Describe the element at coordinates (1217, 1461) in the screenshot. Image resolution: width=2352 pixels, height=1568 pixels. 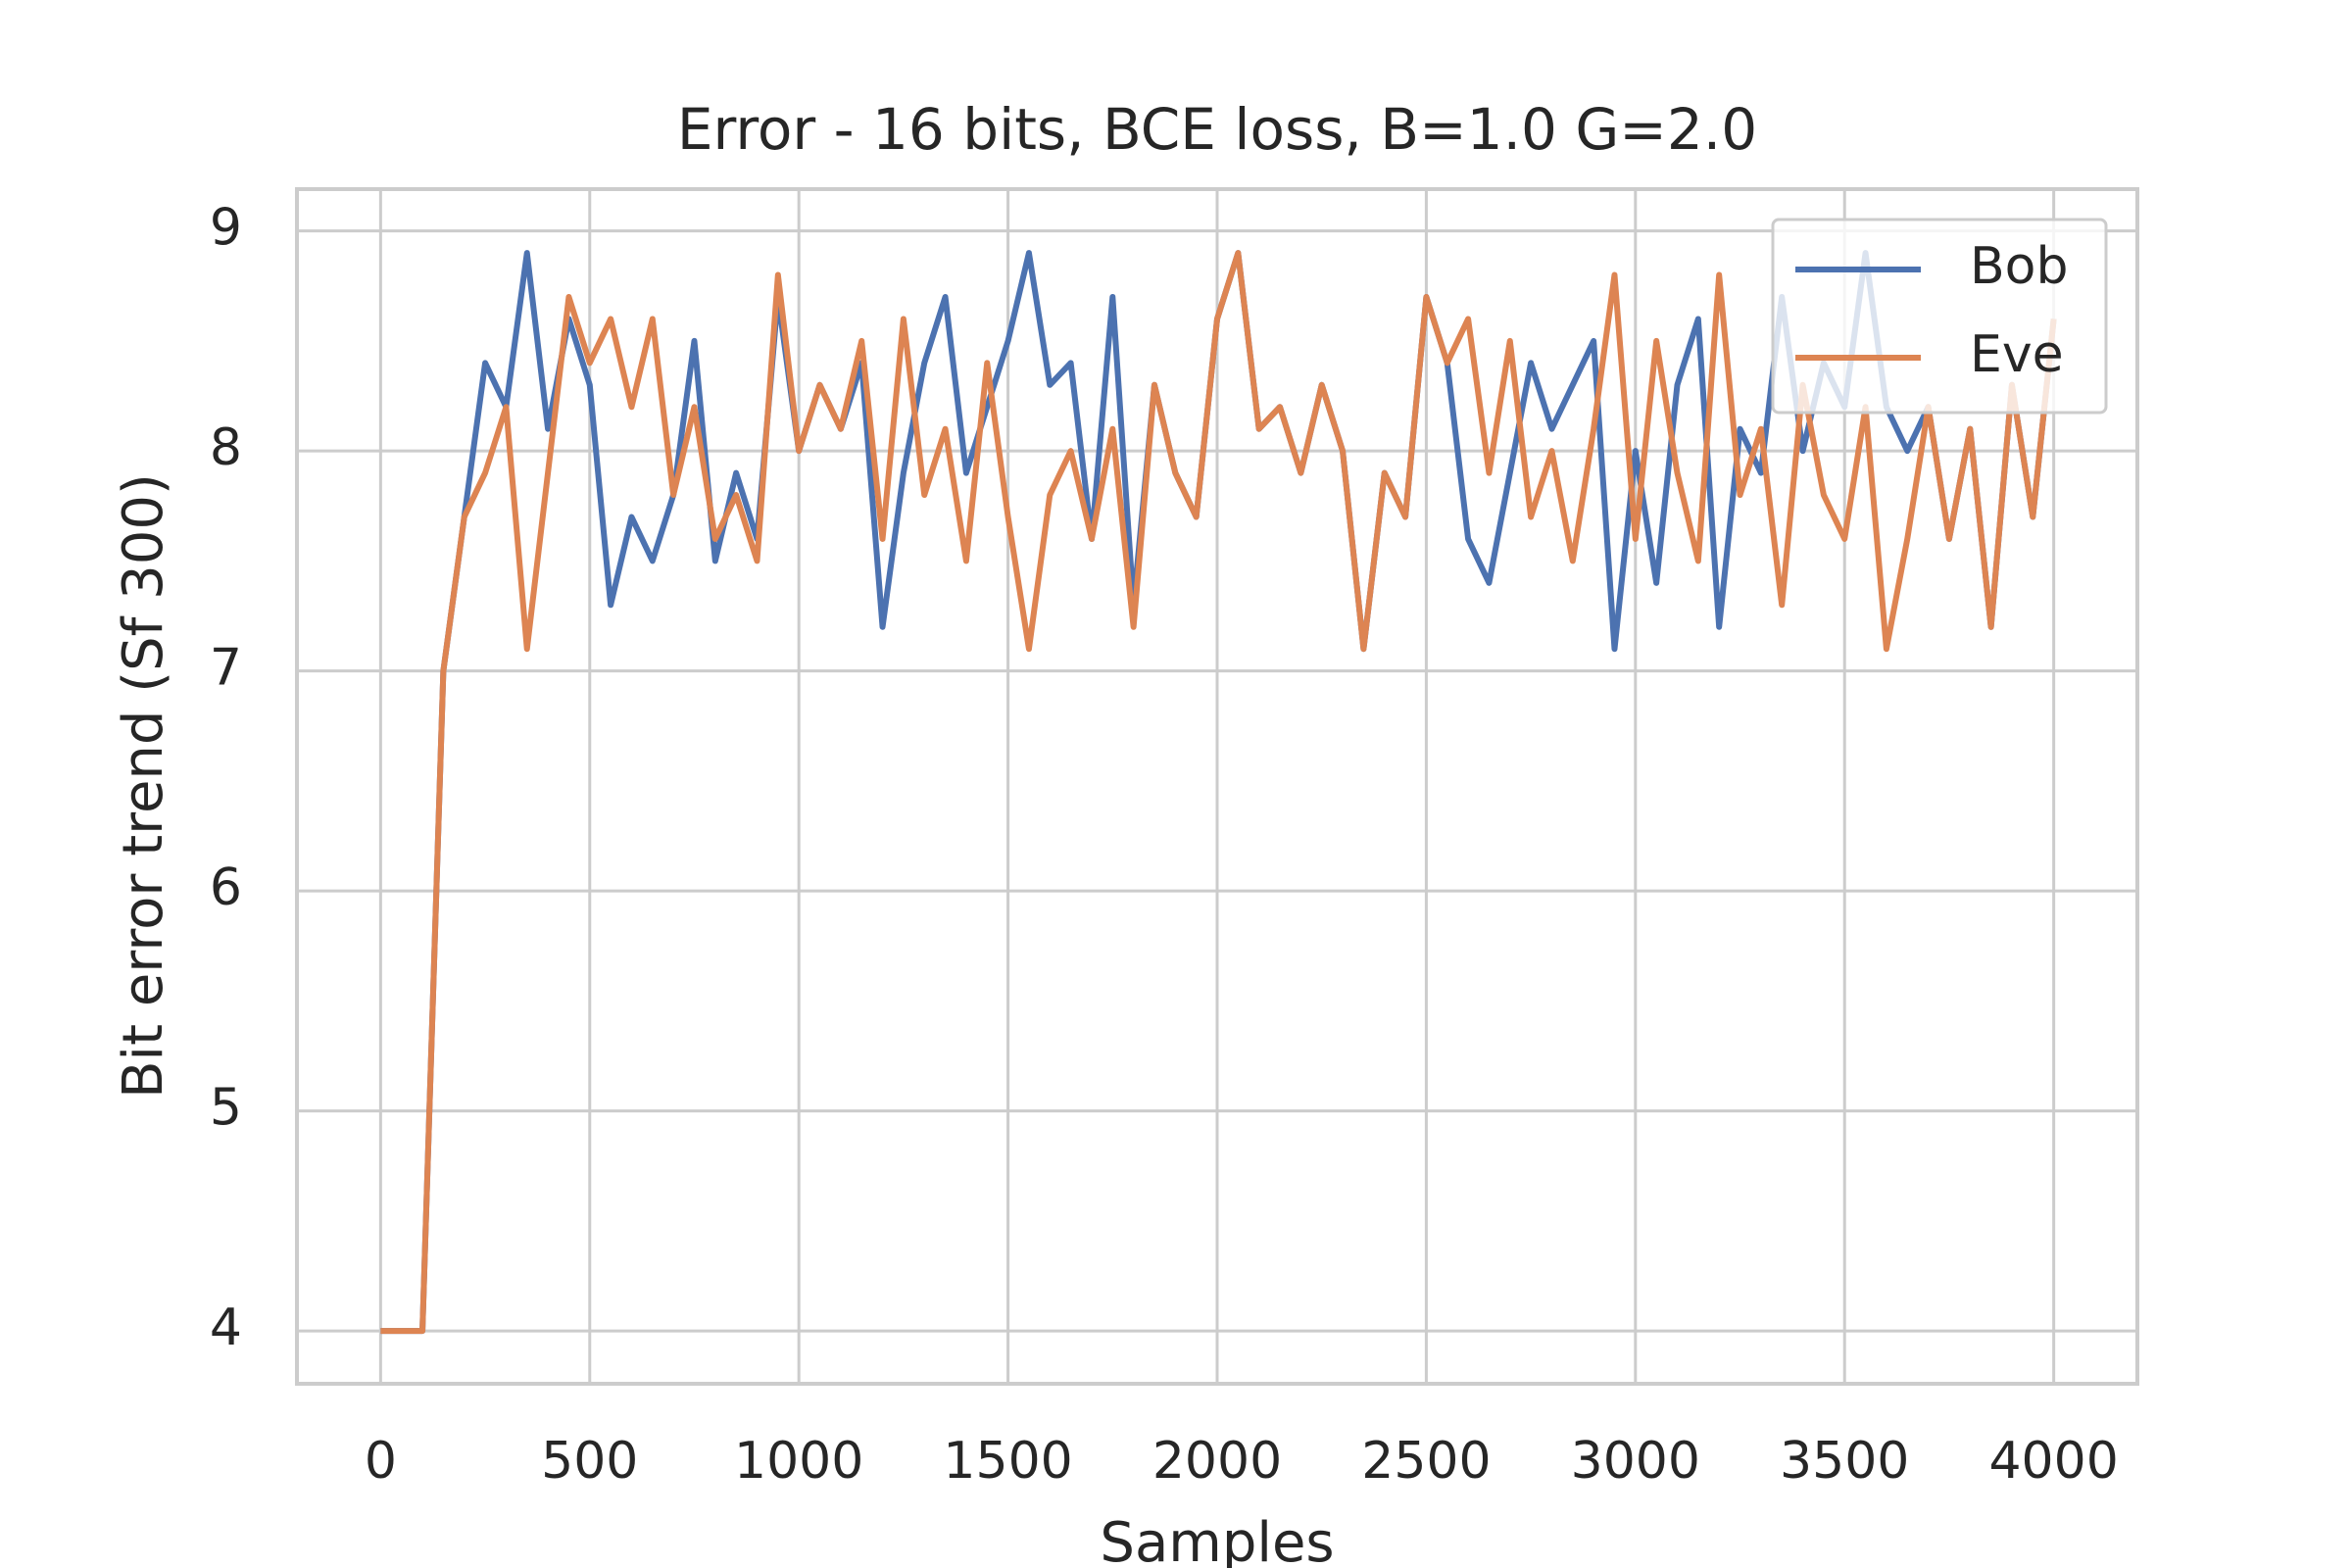
I see `x-tick-label: 2000` at that location.